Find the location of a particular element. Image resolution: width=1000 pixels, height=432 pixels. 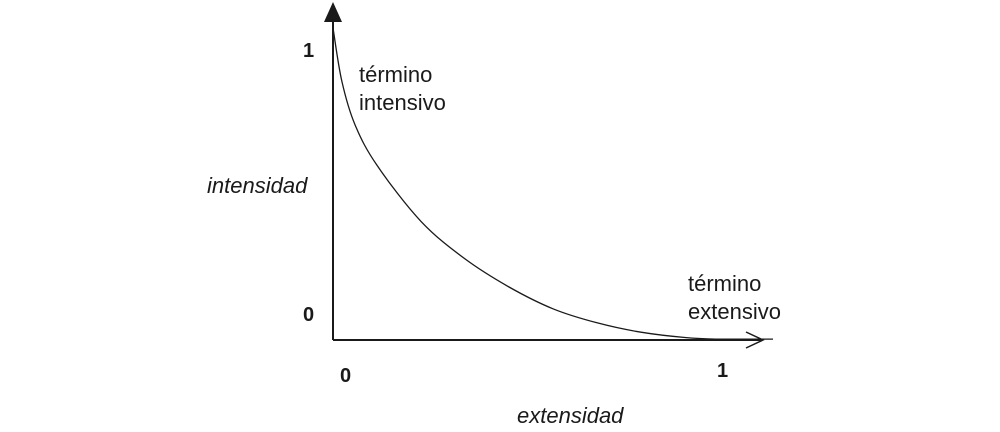

x-axis-arrowhead is located at coordinates (755, 340).